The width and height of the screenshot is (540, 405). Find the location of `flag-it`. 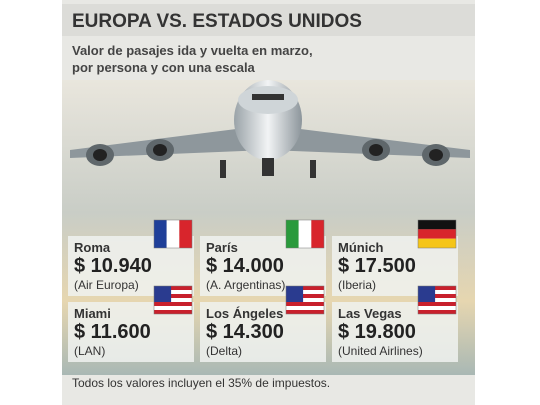

flag-it is located at coordinates (305, 234).